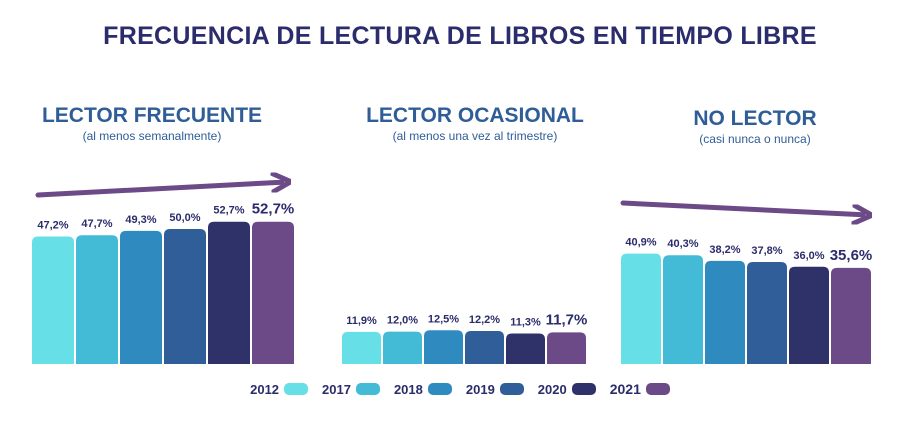  What do you see at coordinates (361, 321) in the screenshot?
I see `data-label-lector-ocasional-2012: 11,9%` at bounding box center [361, 321].